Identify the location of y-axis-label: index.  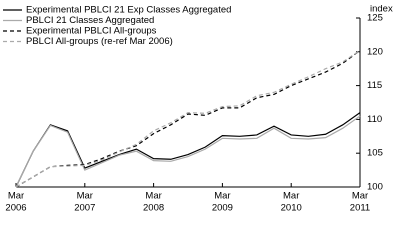
(381, 9).